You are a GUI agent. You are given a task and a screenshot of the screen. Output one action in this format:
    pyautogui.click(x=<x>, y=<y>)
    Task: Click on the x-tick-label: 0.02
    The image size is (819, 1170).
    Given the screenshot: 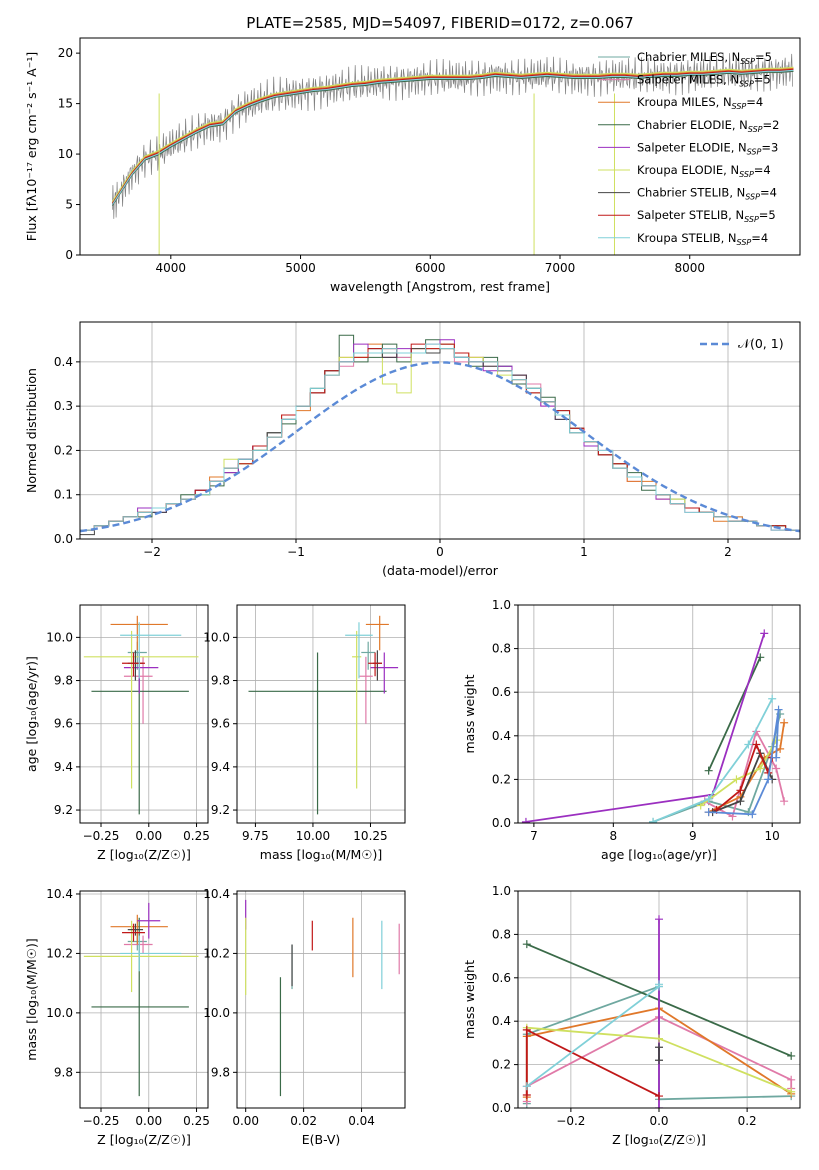 What is the action you would take?
    pyautogui.click(x=303, y=1121)
    